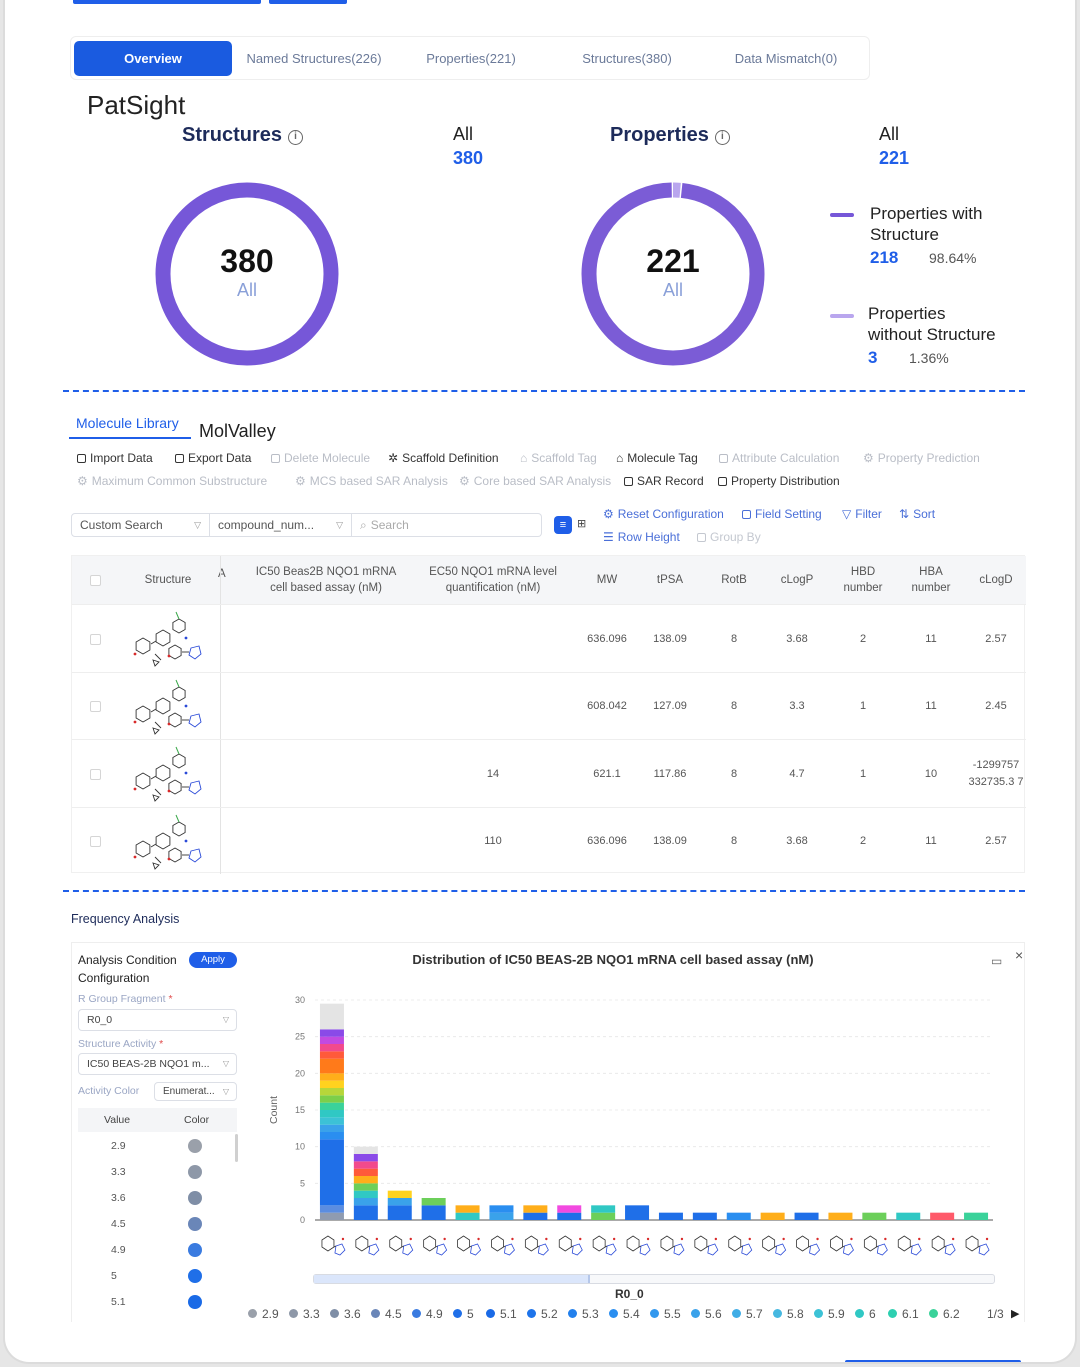 The height and width of the screenshot is (1367, 1080). What do you see at coordinates (157, 1020) in the screenshot?
I see `r-group-select: R0_0 ▽` at bounding box center [157, 1020].